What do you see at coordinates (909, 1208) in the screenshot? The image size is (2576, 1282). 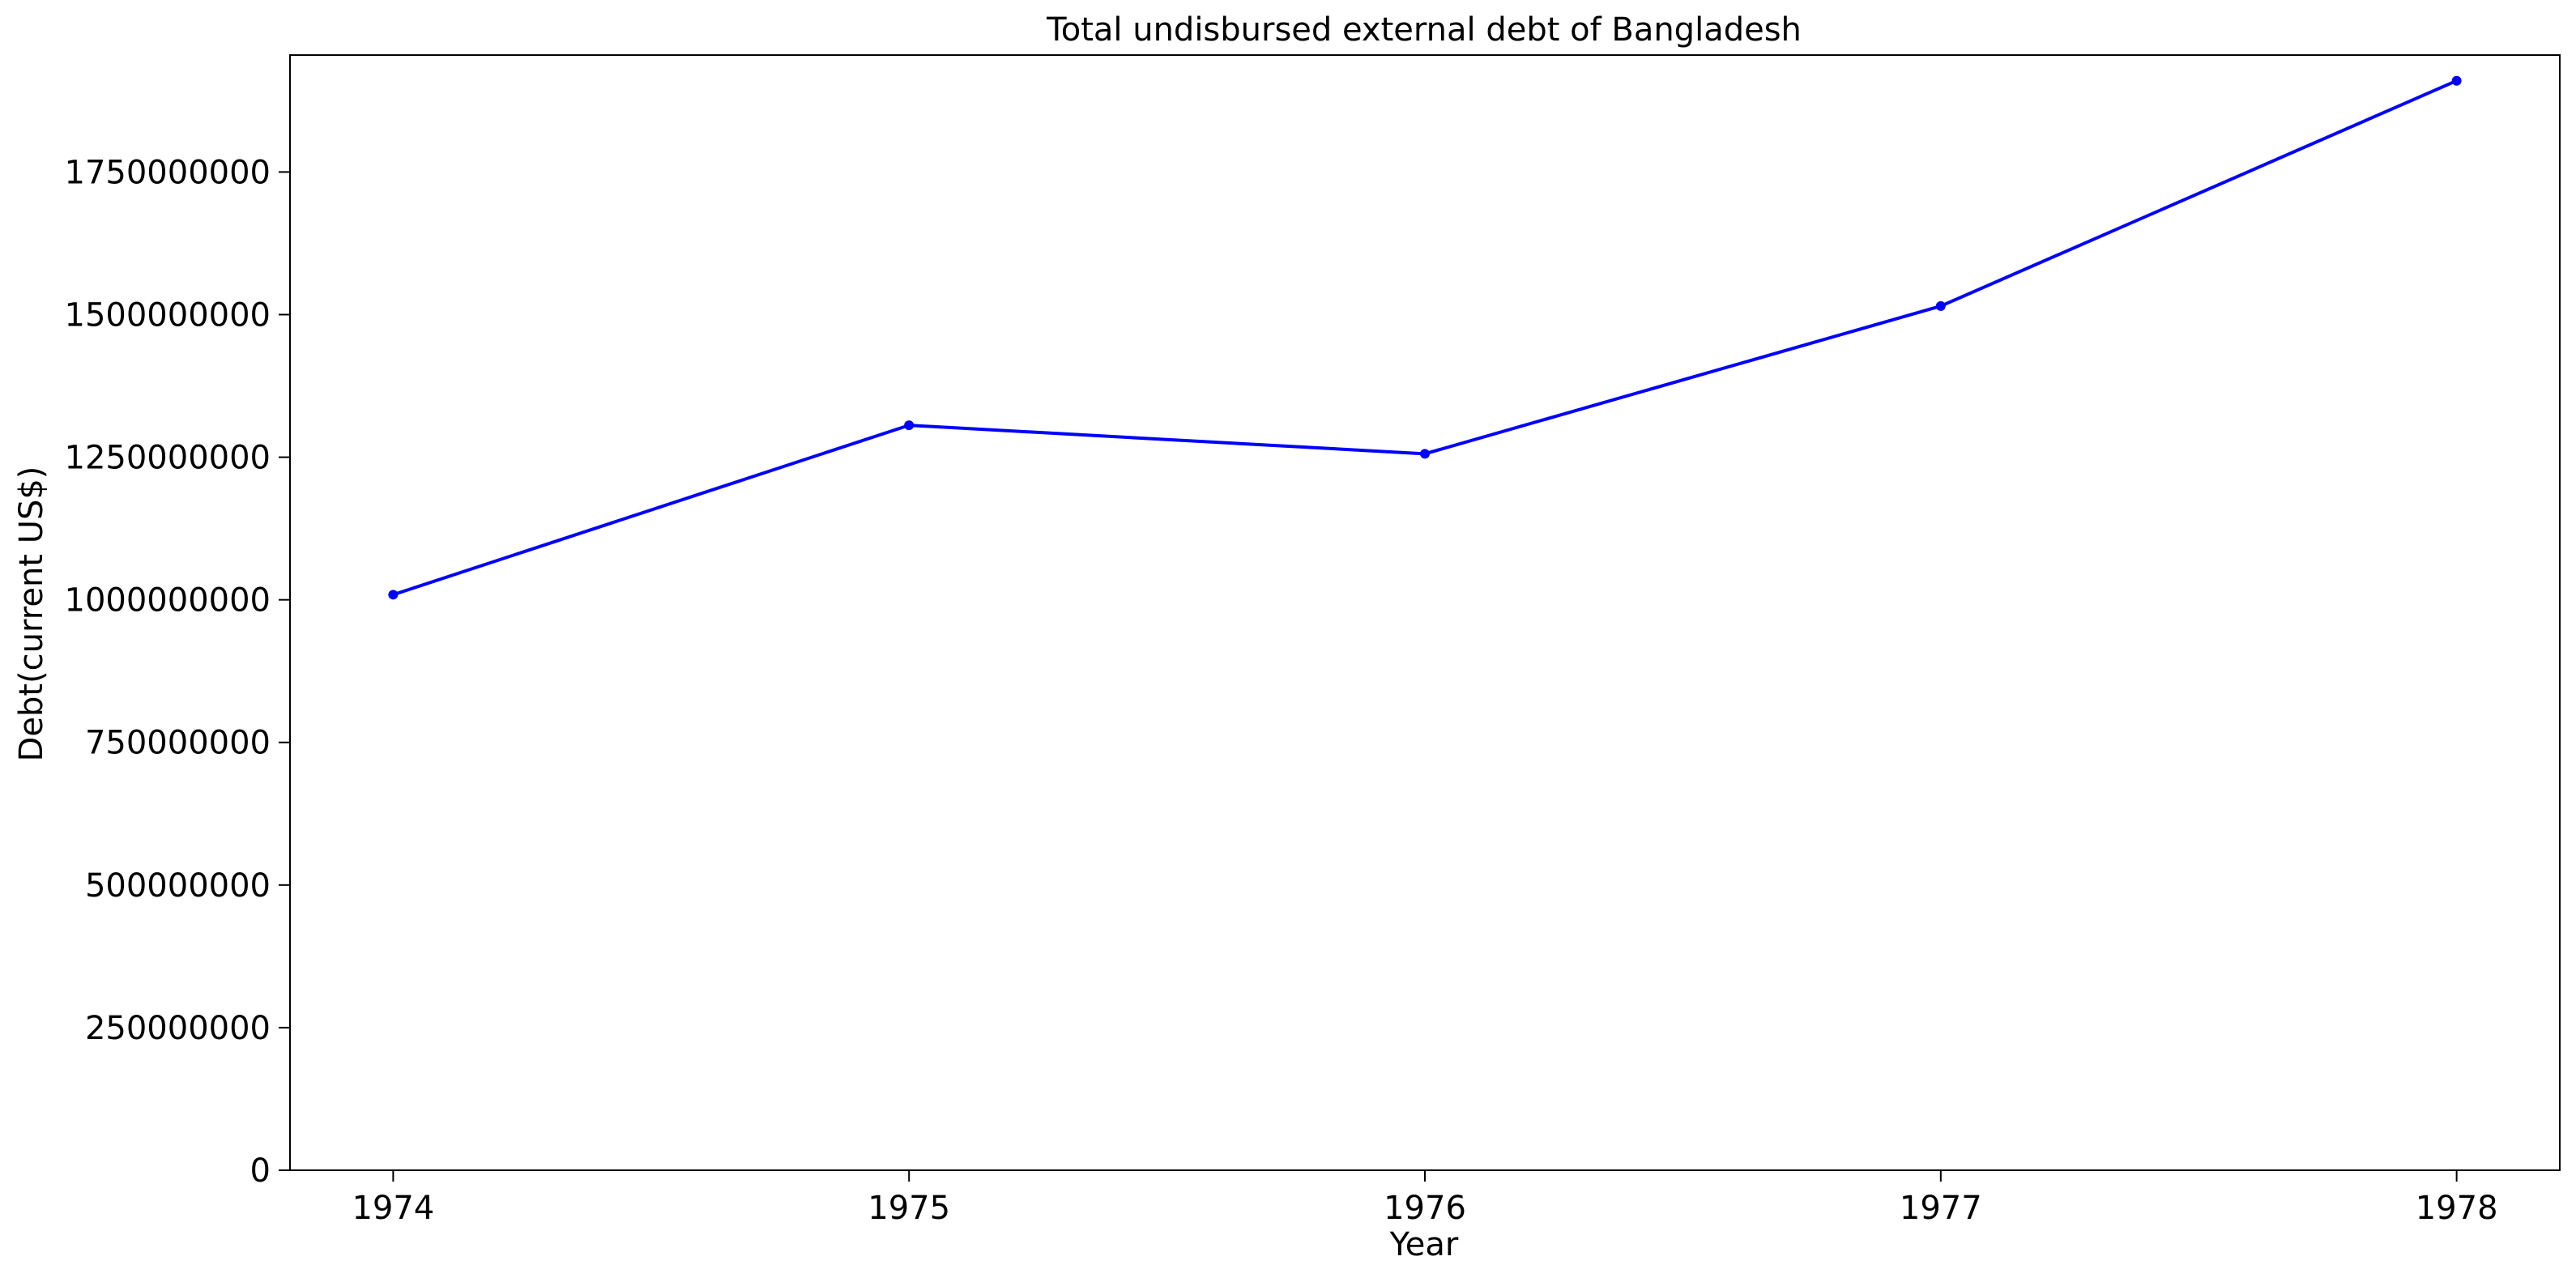 I see `x-tick-label: 1975` at bounding box center [909, 1208].